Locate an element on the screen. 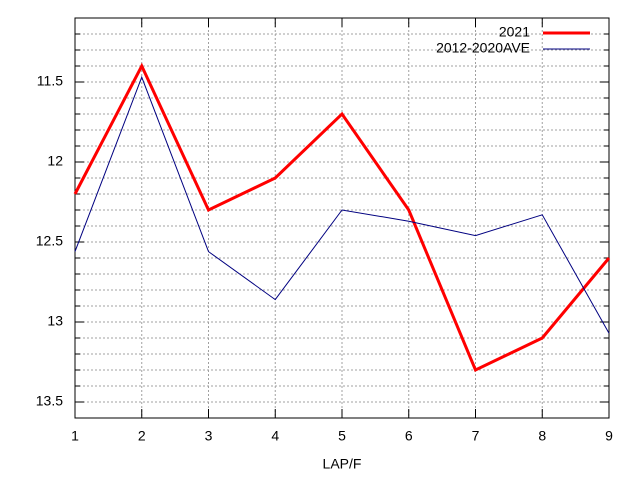 This screenshot has width=640, height=480. x-tick-label: 5 is located at coordinates (342, 436).